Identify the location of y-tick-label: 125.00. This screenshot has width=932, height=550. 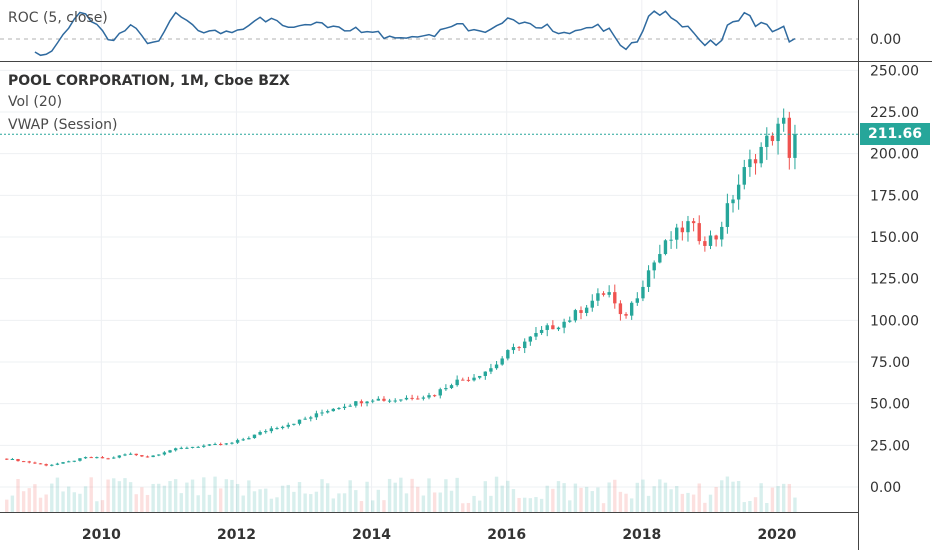
(894, 280).